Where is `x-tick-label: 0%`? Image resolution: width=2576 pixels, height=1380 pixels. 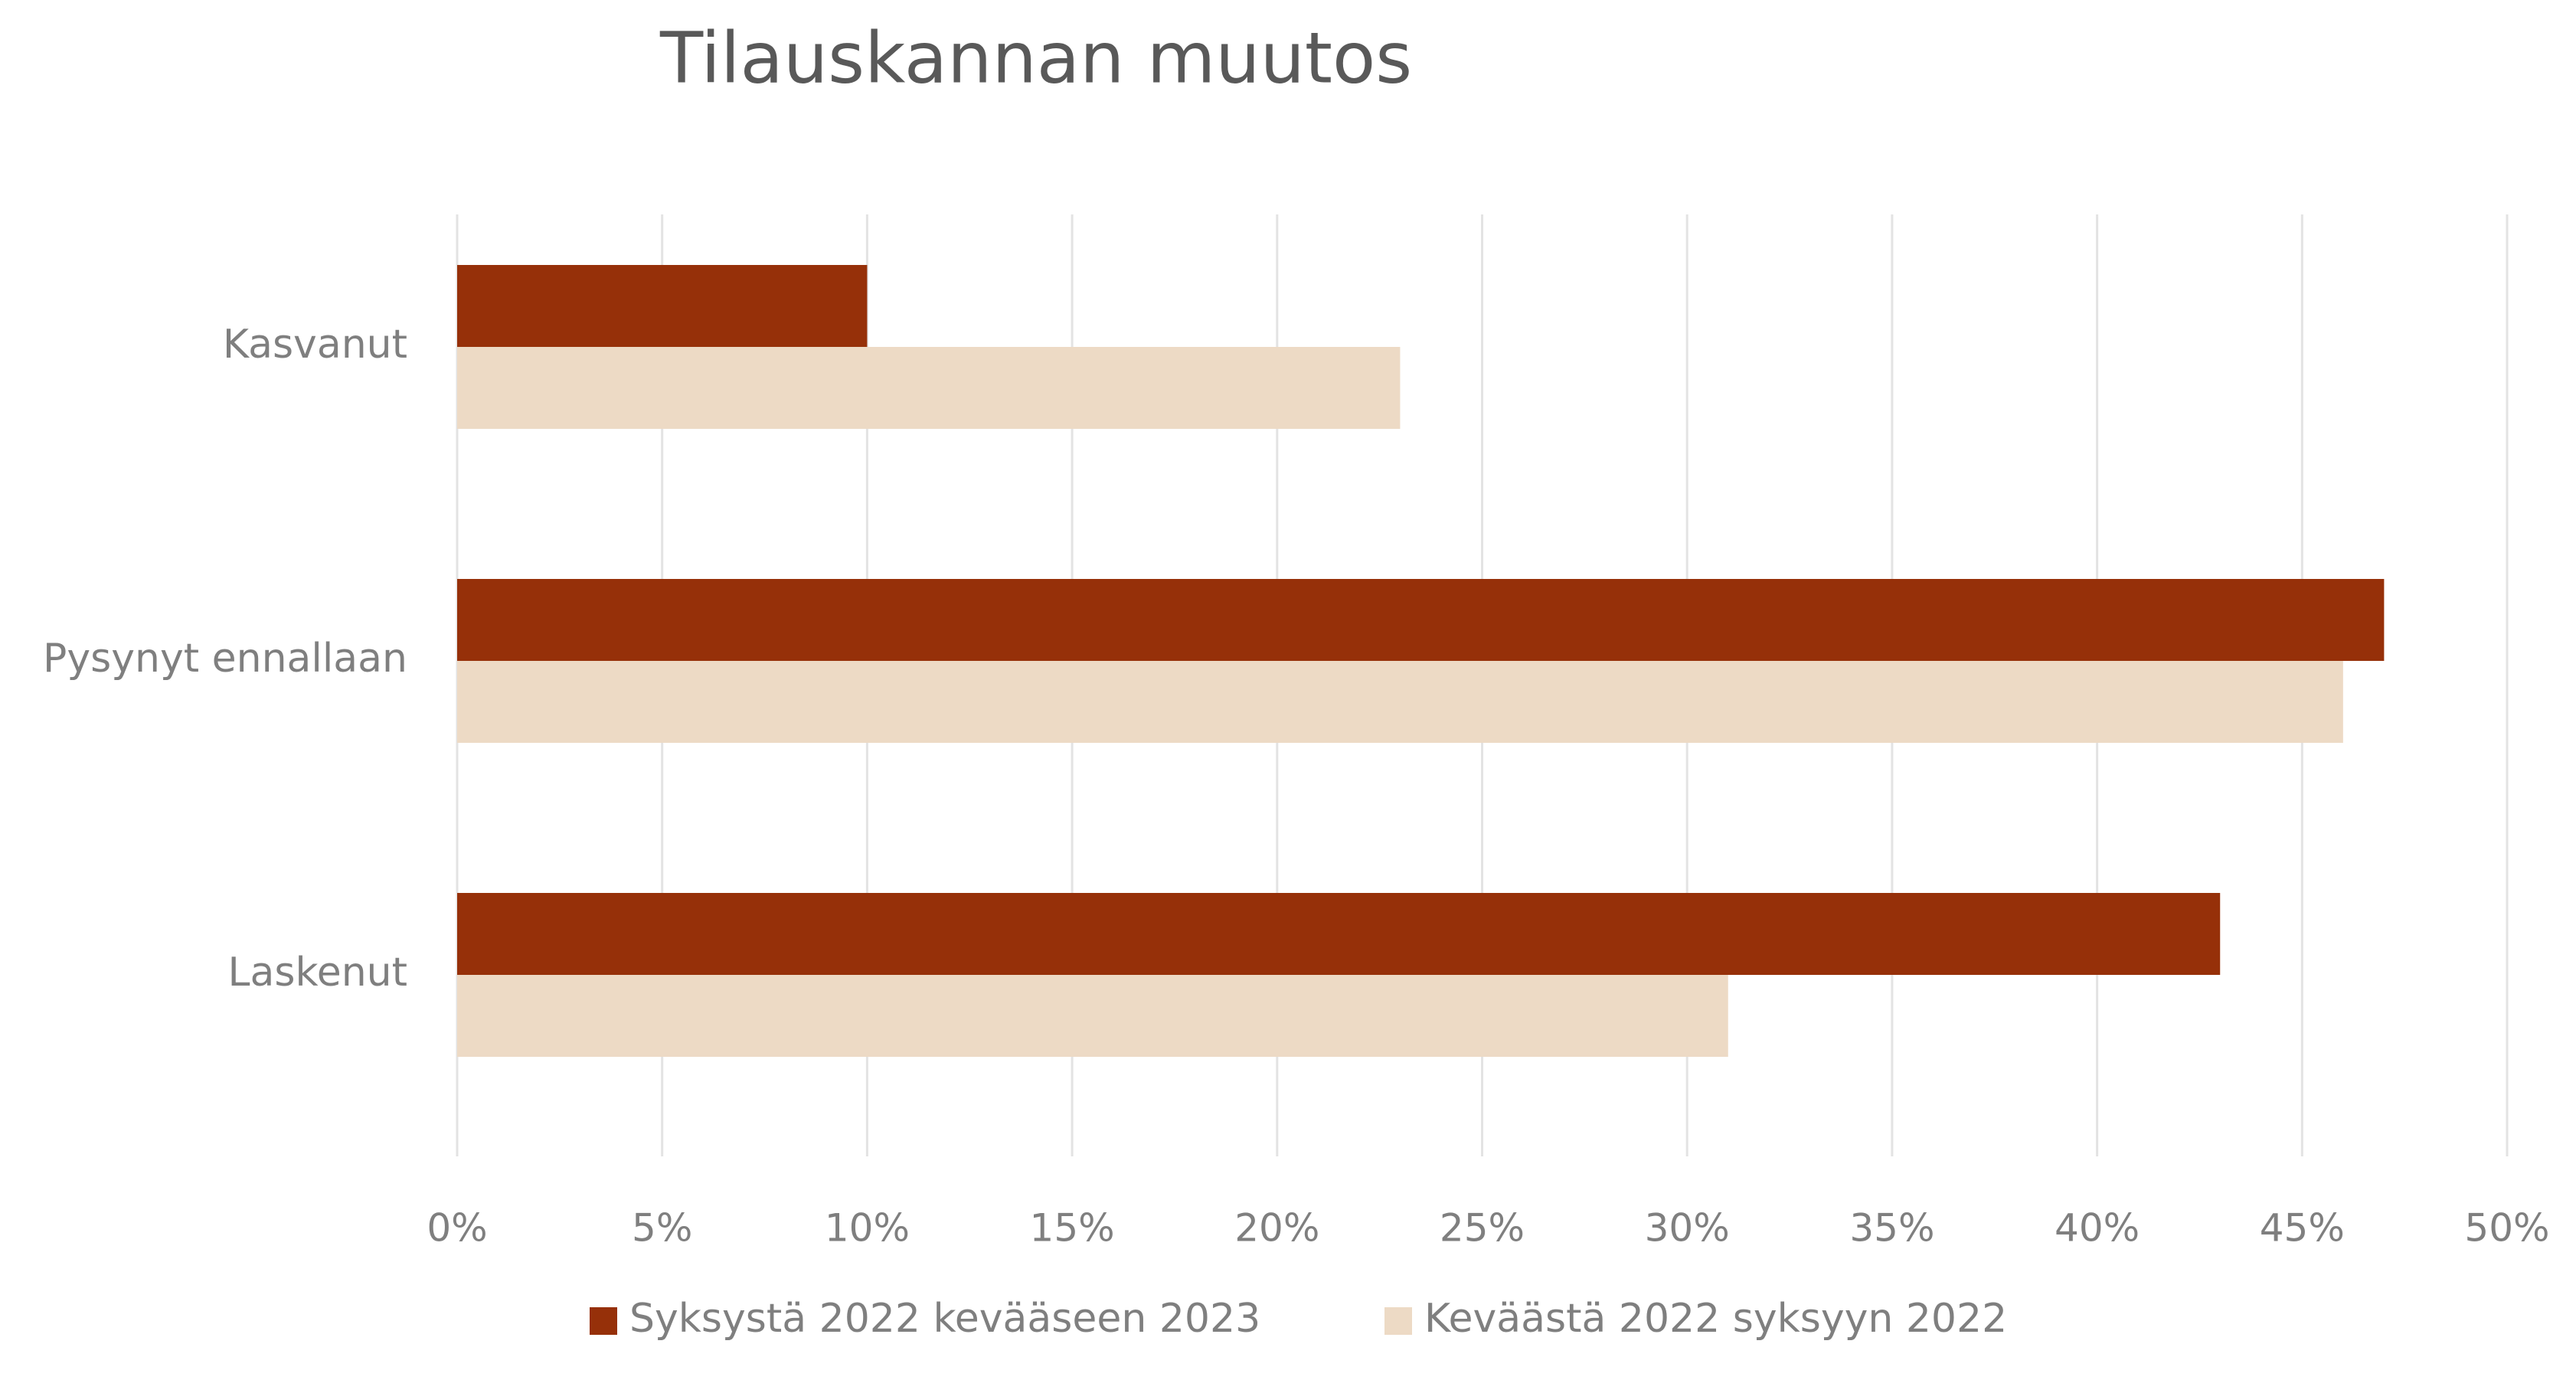
x-tick-label: 0% is located at coordinates (457, 1228).